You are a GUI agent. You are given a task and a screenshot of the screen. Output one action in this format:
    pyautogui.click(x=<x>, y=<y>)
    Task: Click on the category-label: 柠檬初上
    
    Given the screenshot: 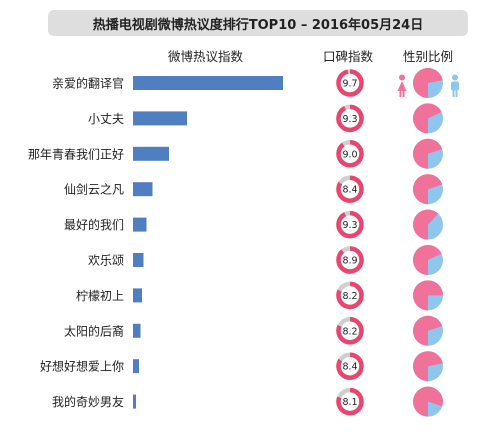 What is the action you would take?
    pyautogui.click(x=100, y=295)
    